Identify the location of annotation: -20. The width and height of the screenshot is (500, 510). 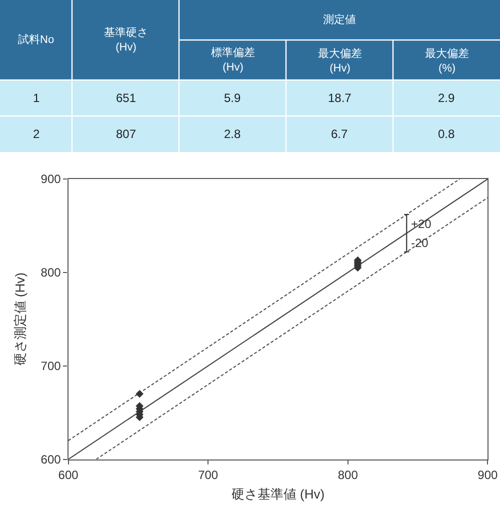
(420, 243).